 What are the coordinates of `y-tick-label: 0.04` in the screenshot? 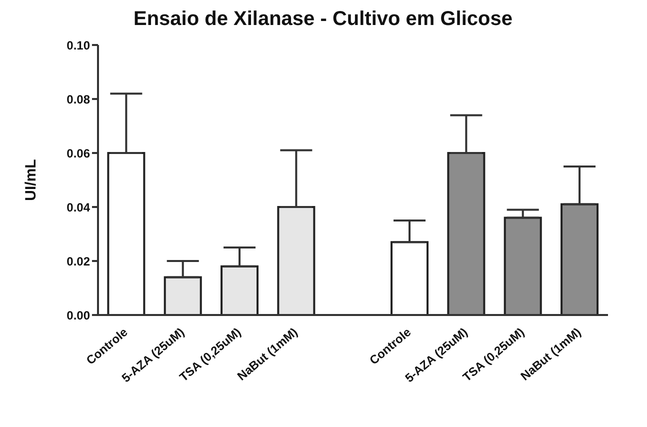 It's located at (78, 207).